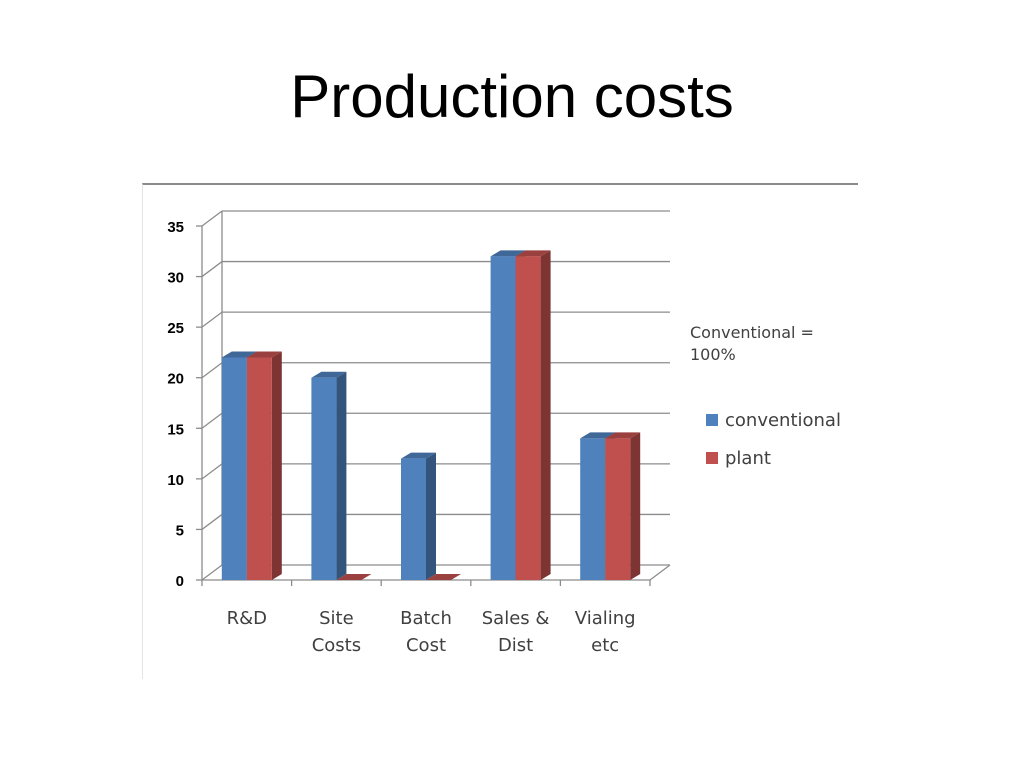 This screenshot has width=1024, height=768. Describe the element at coordinates (336, 618) in the screenshot. I see `x-tick-label-line: Site` at that location.